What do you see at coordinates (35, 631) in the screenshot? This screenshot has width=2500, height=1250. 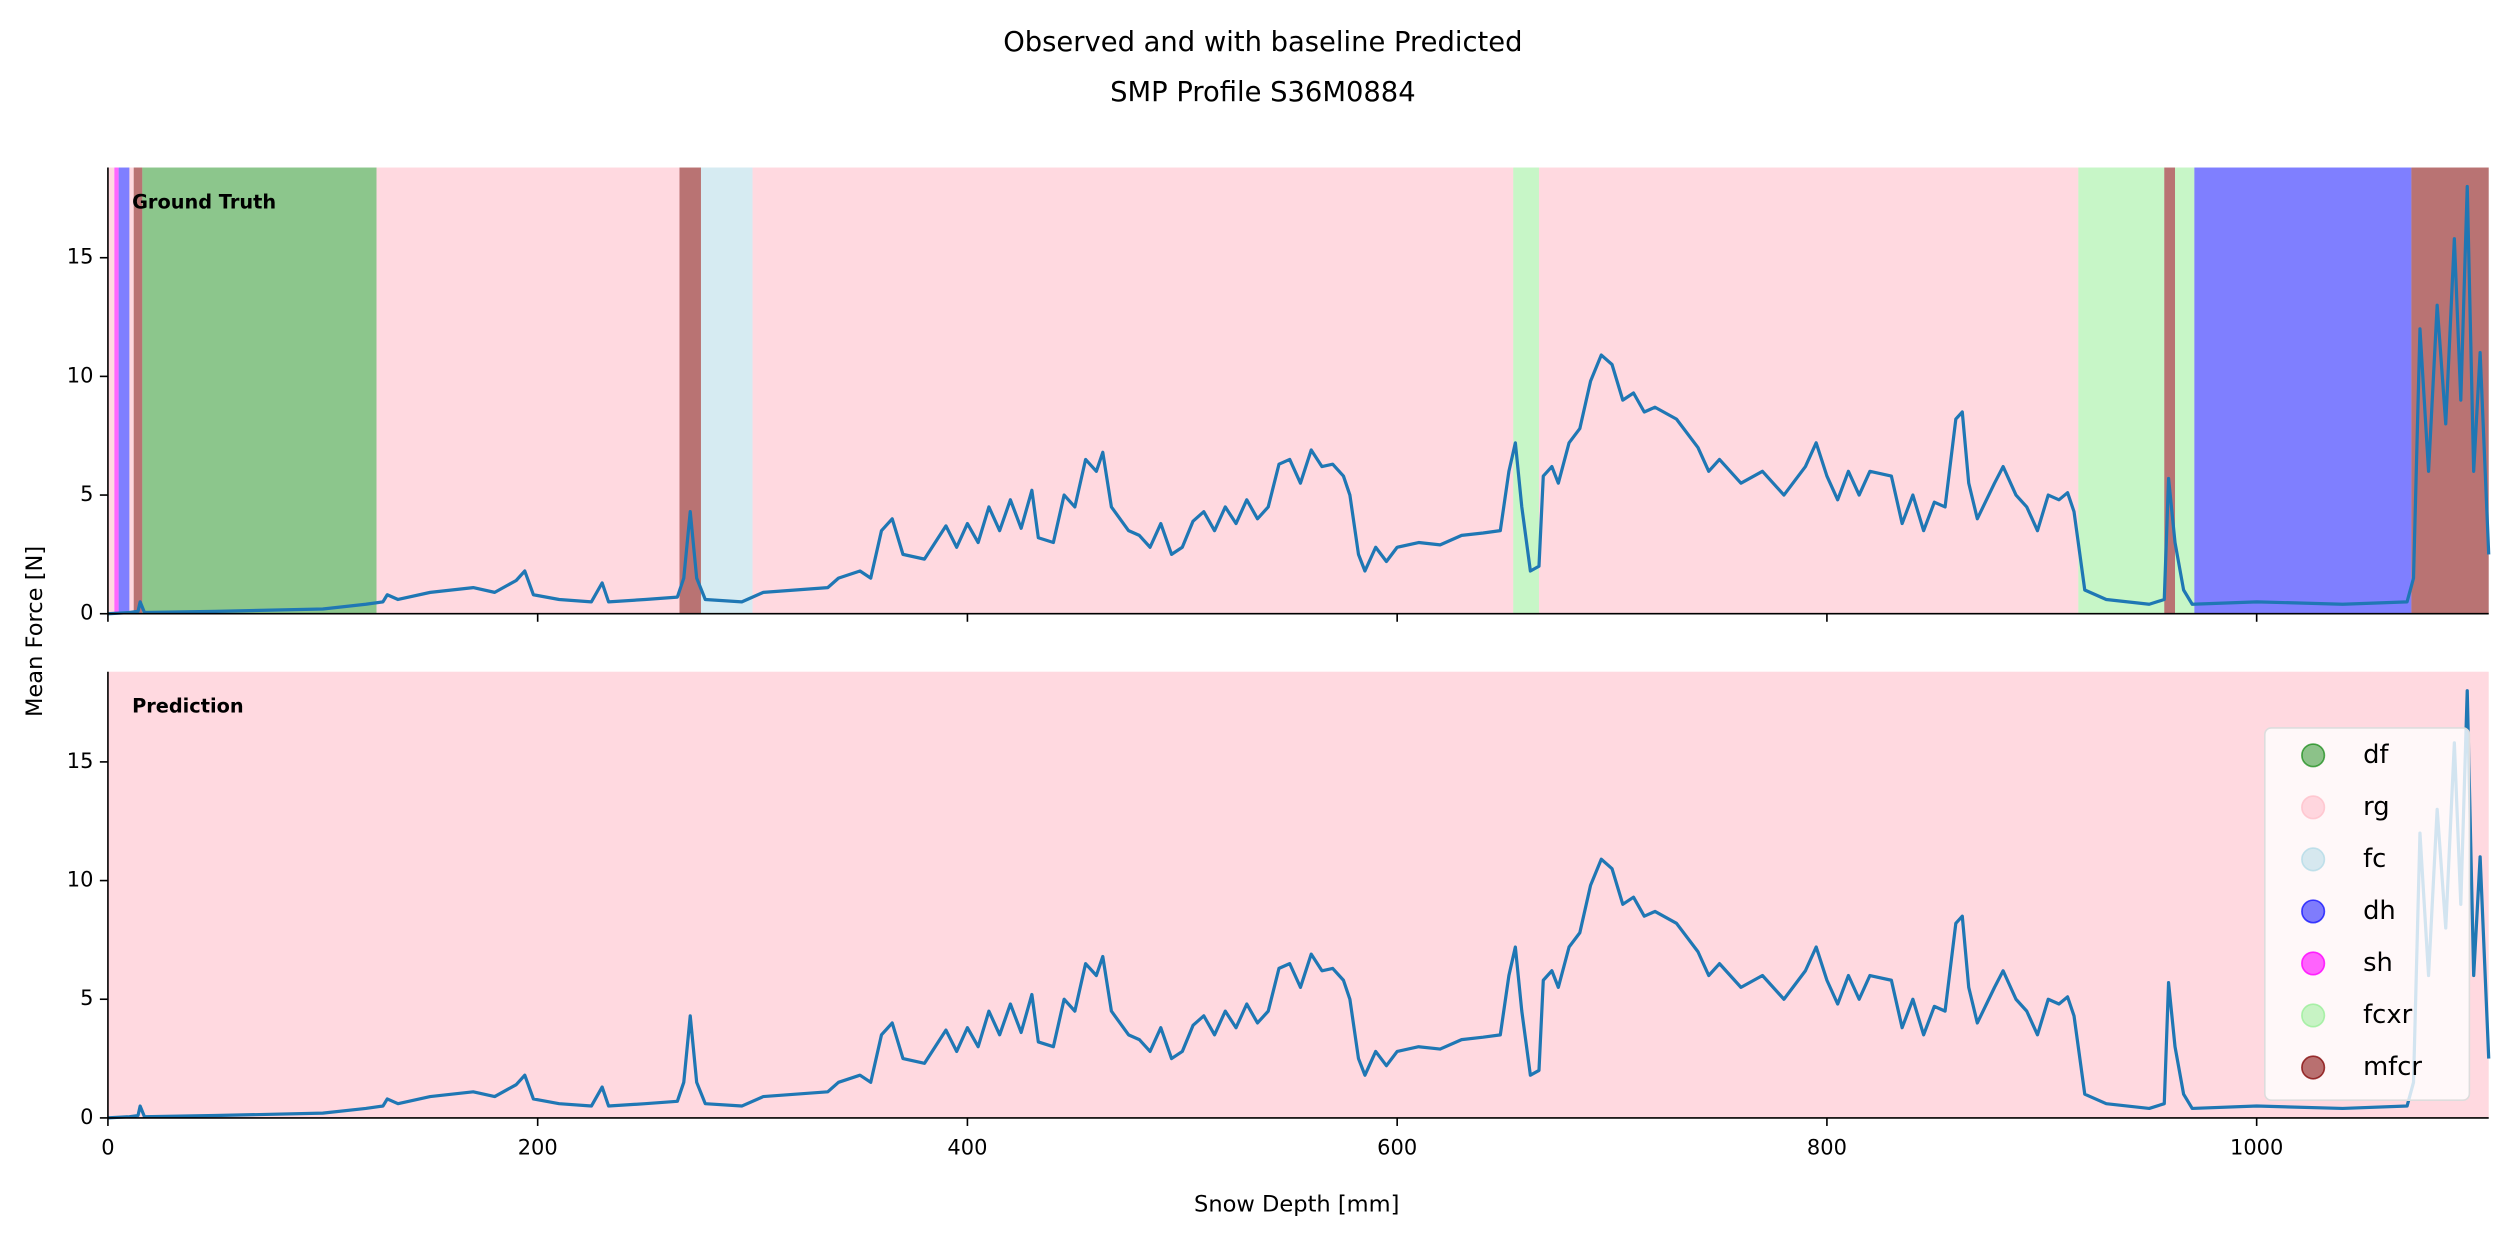 I see `y-axis-label: Mean Force [N]` at bounding box center [35, 631].